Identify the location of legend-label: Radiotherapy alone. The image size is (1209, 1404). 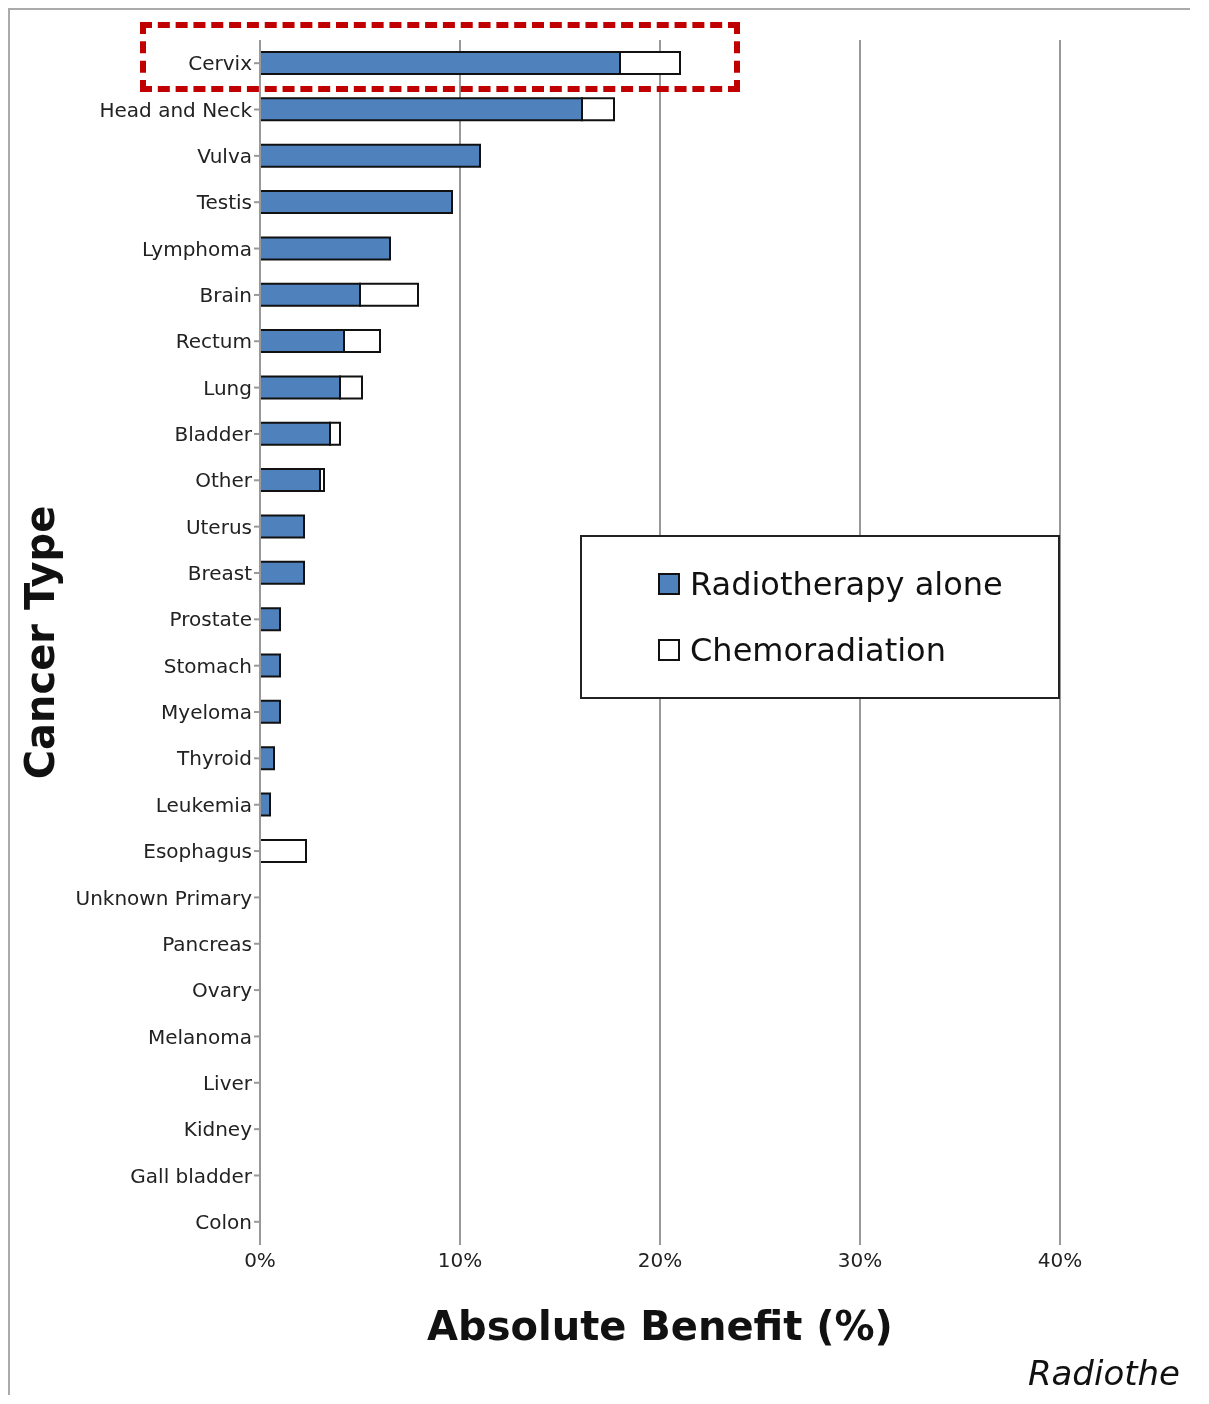
(846, 584).